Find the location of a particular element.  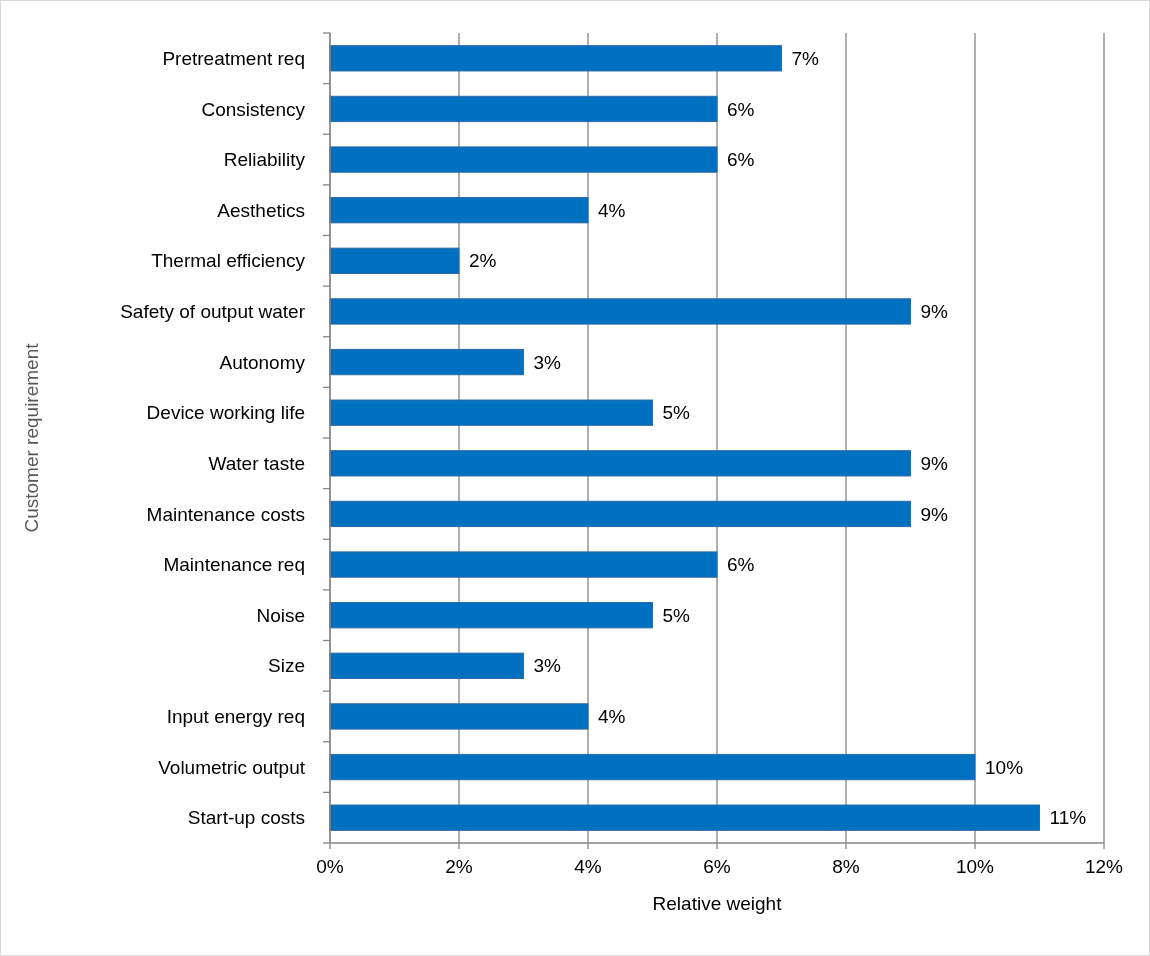

data-label: 10% is located at coordinates (1004, 767).